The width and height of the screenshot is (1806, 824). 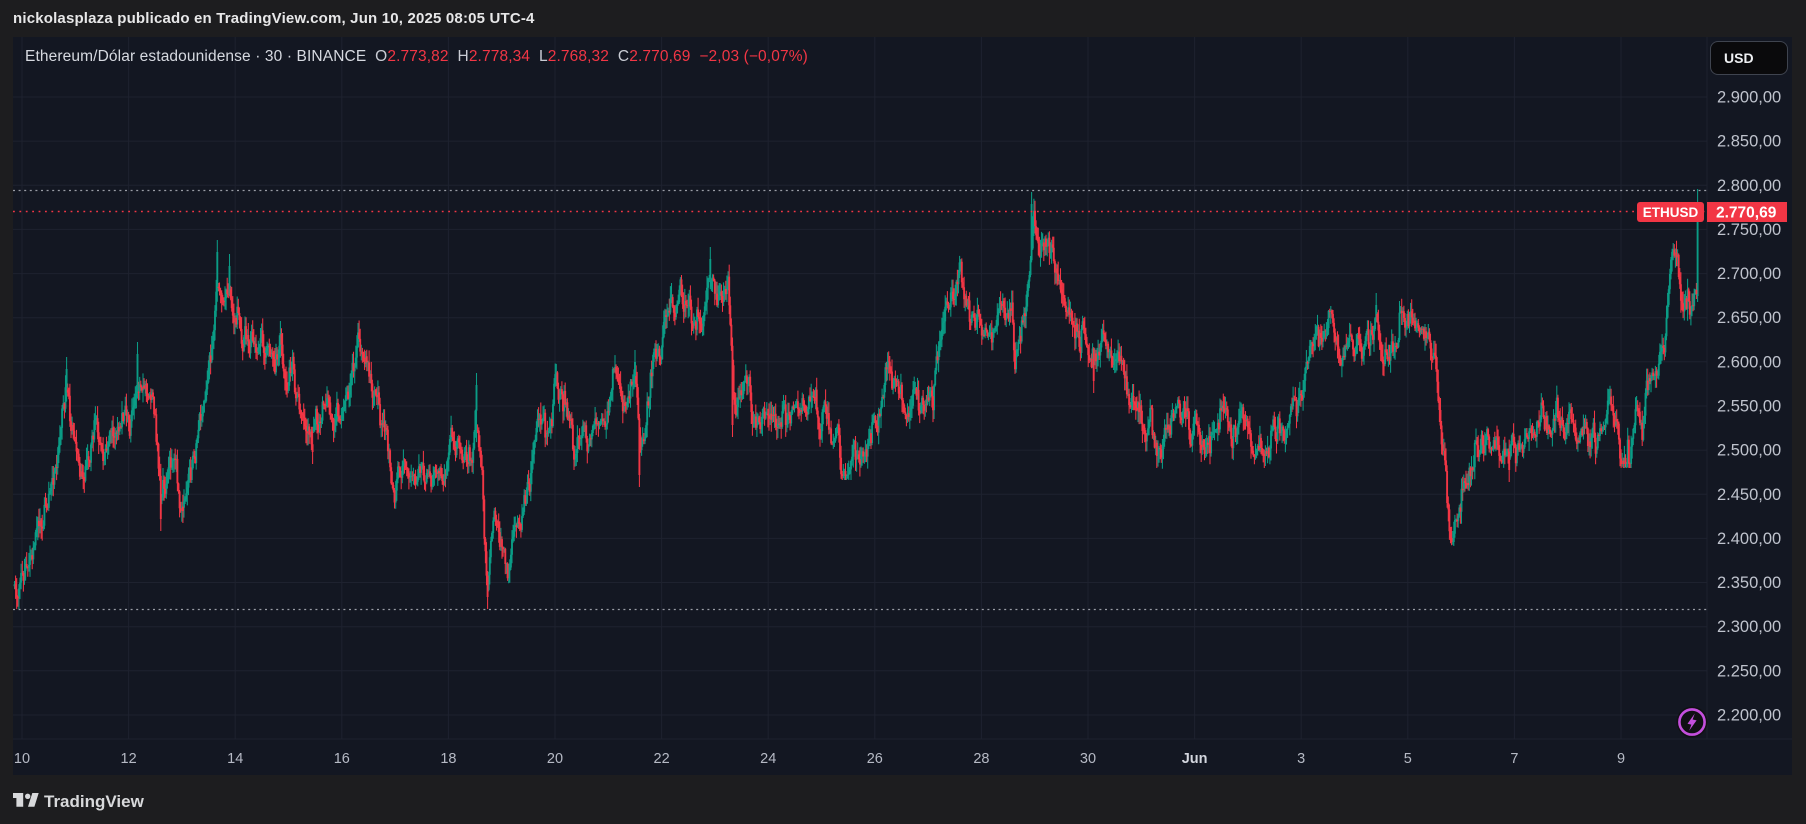 I want to click on svg-text: 2.550,00, so click(x=1749, y=407).